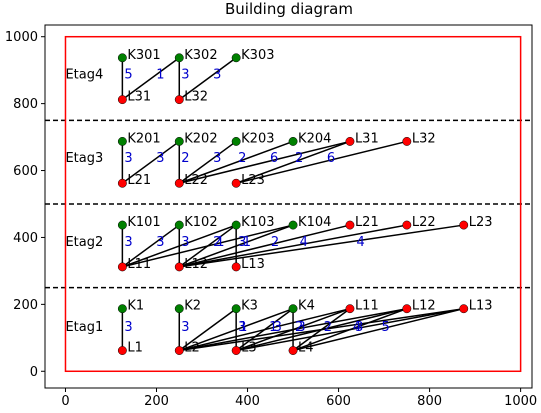 This screenshot has height=413, width=541. I want to click on node-label: L2, so click(192, 348).